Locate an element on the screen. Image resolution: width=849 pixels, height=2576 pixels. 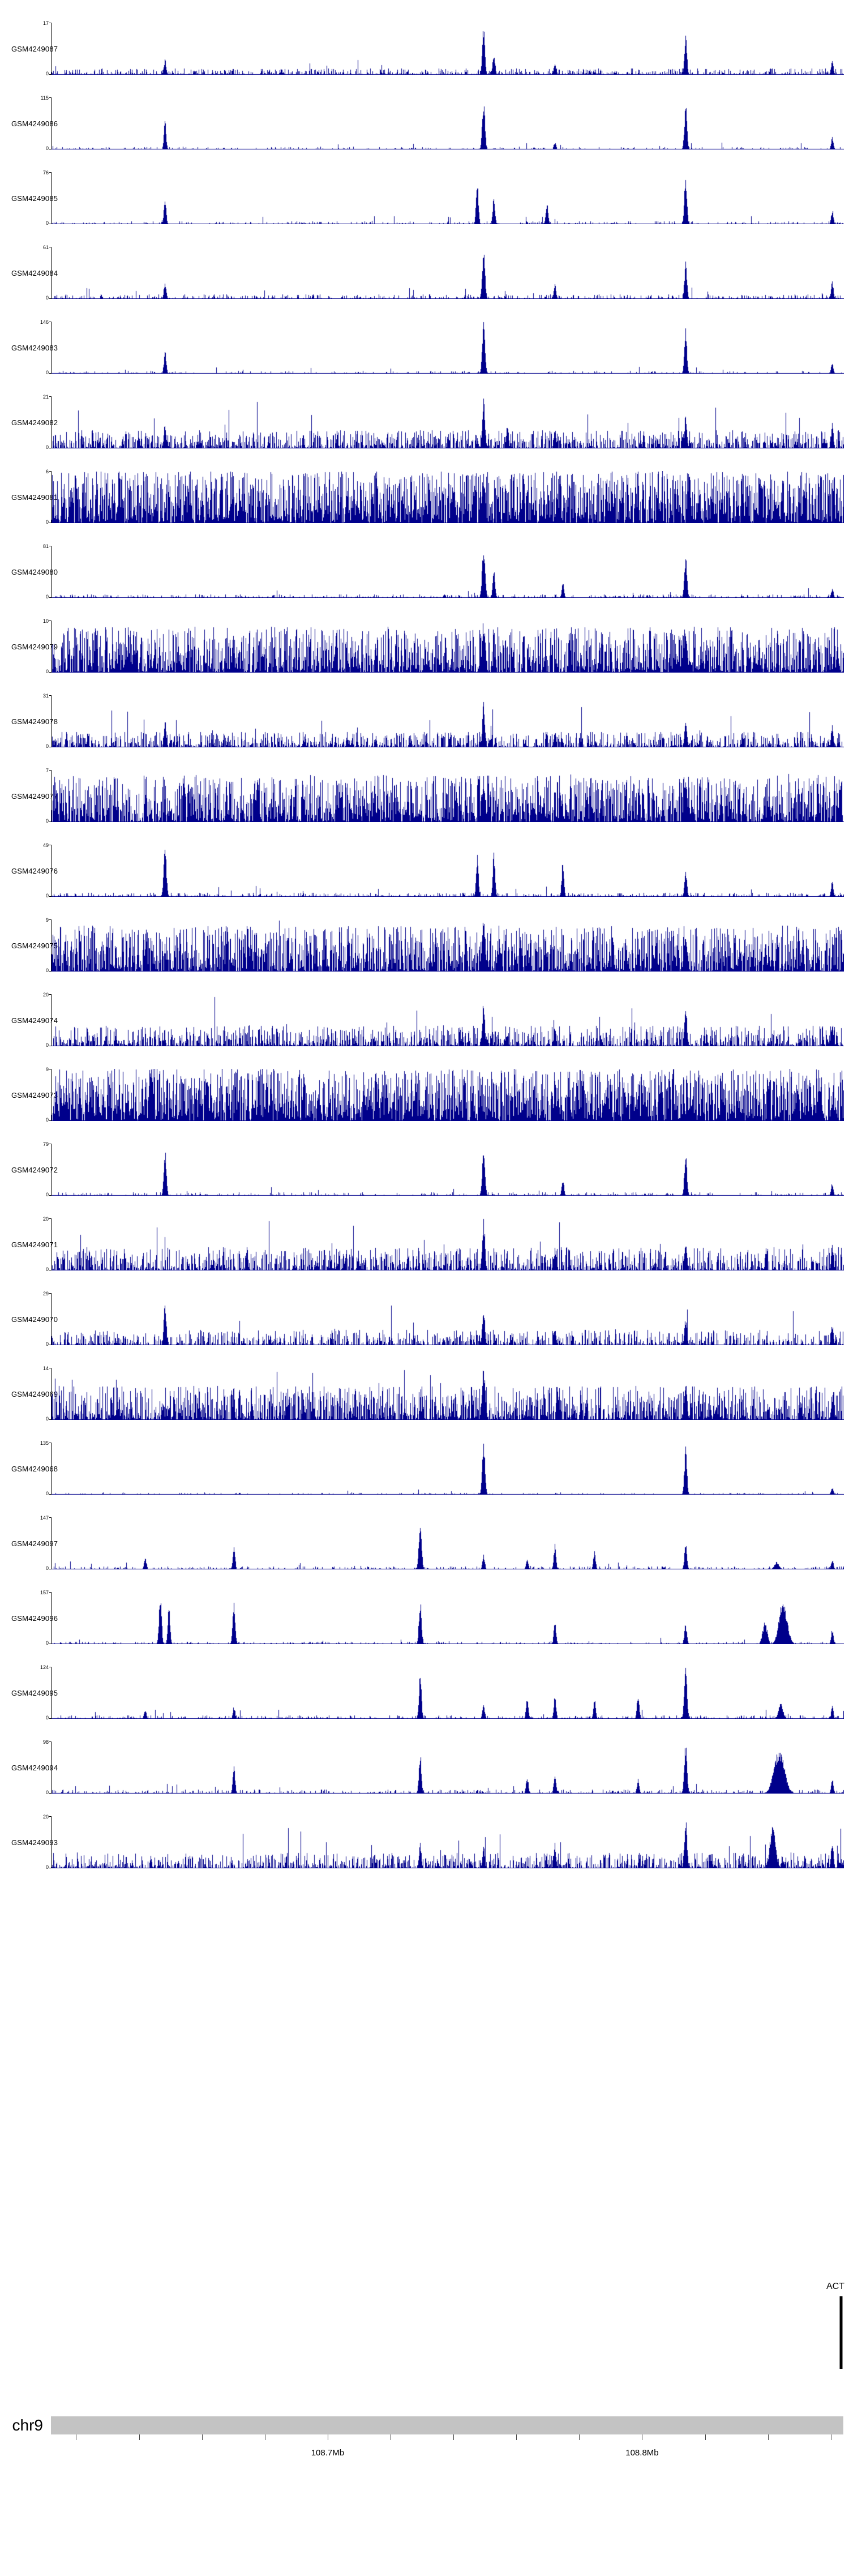
track-row: GSM4249084 61 0 is located at coordinates (424, 281).